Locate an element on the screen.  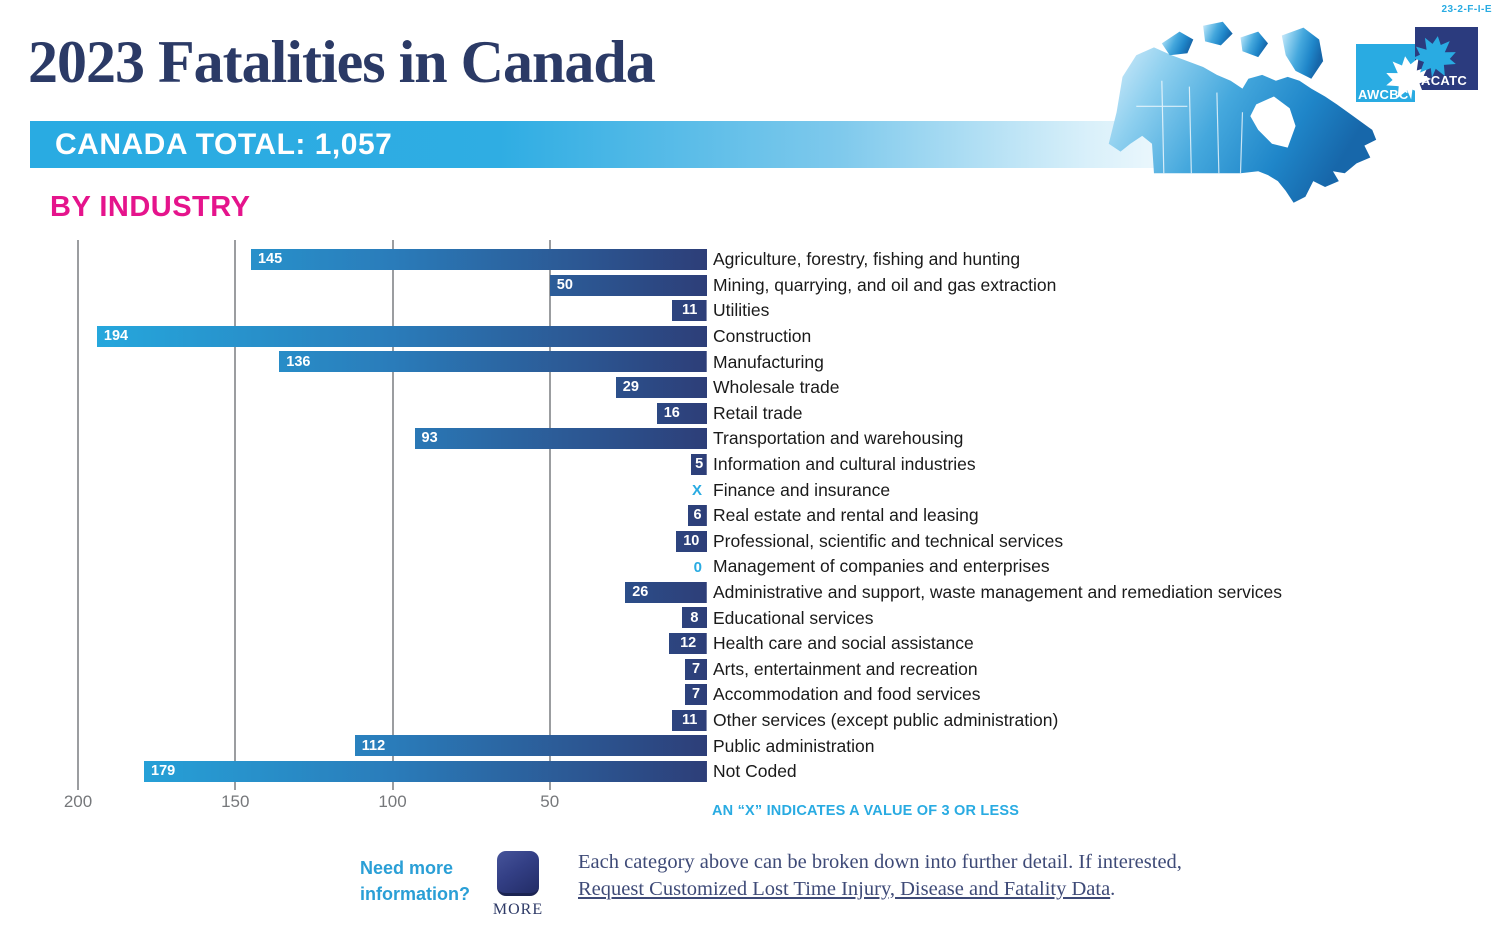
bar-value-label: 6 is located at coordinates (697, 515).